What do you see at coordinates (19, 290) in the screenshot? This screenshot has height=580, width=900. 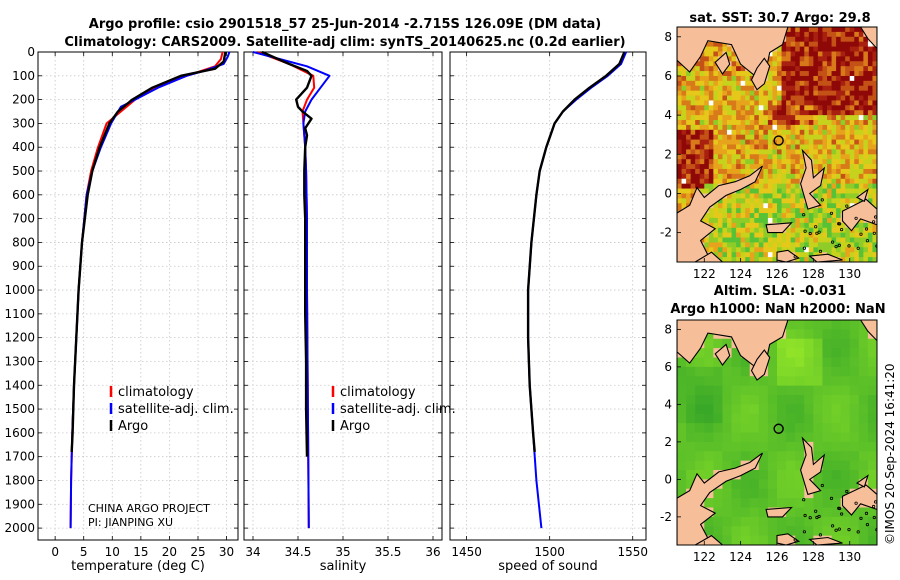 I see `depth-tick-label: 1000` at bounding box center [19, 290].